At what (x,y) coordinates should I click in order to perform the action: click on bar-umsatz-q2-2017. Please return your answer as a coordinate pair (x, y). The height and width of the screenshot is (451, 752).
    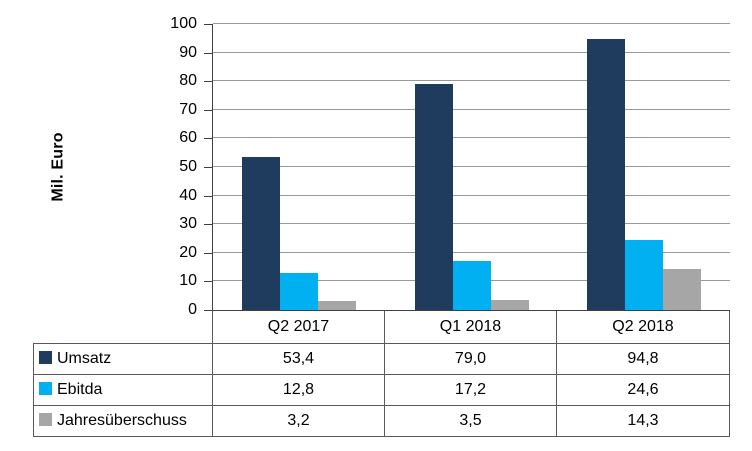
    Looking at the image, I should click on (261, 233).